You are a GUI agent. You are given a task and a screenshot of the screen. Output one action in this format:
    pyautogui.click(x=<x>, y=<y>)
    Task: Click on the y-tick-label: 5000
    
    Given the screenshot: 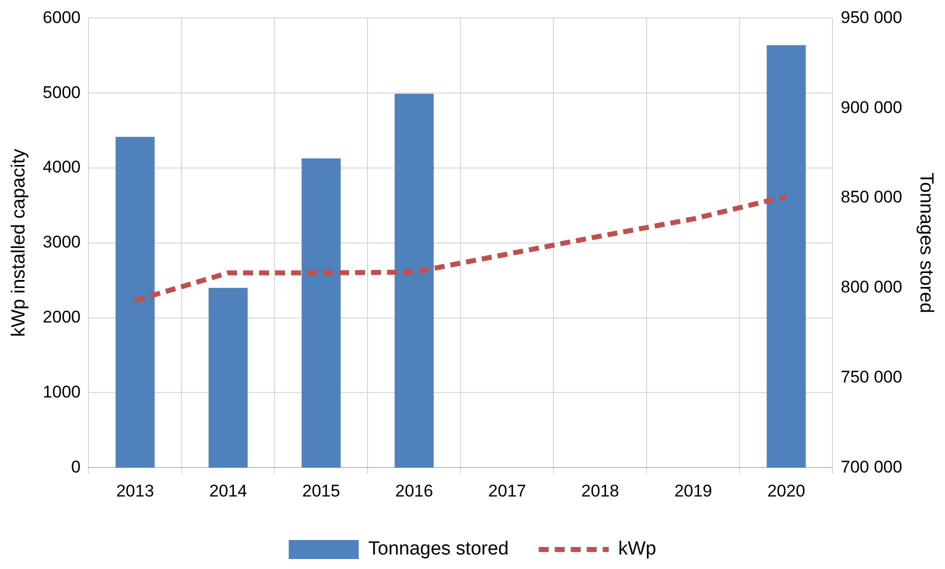 What is the action you would take?
    pyautogui.click(x=61, y=92)
    